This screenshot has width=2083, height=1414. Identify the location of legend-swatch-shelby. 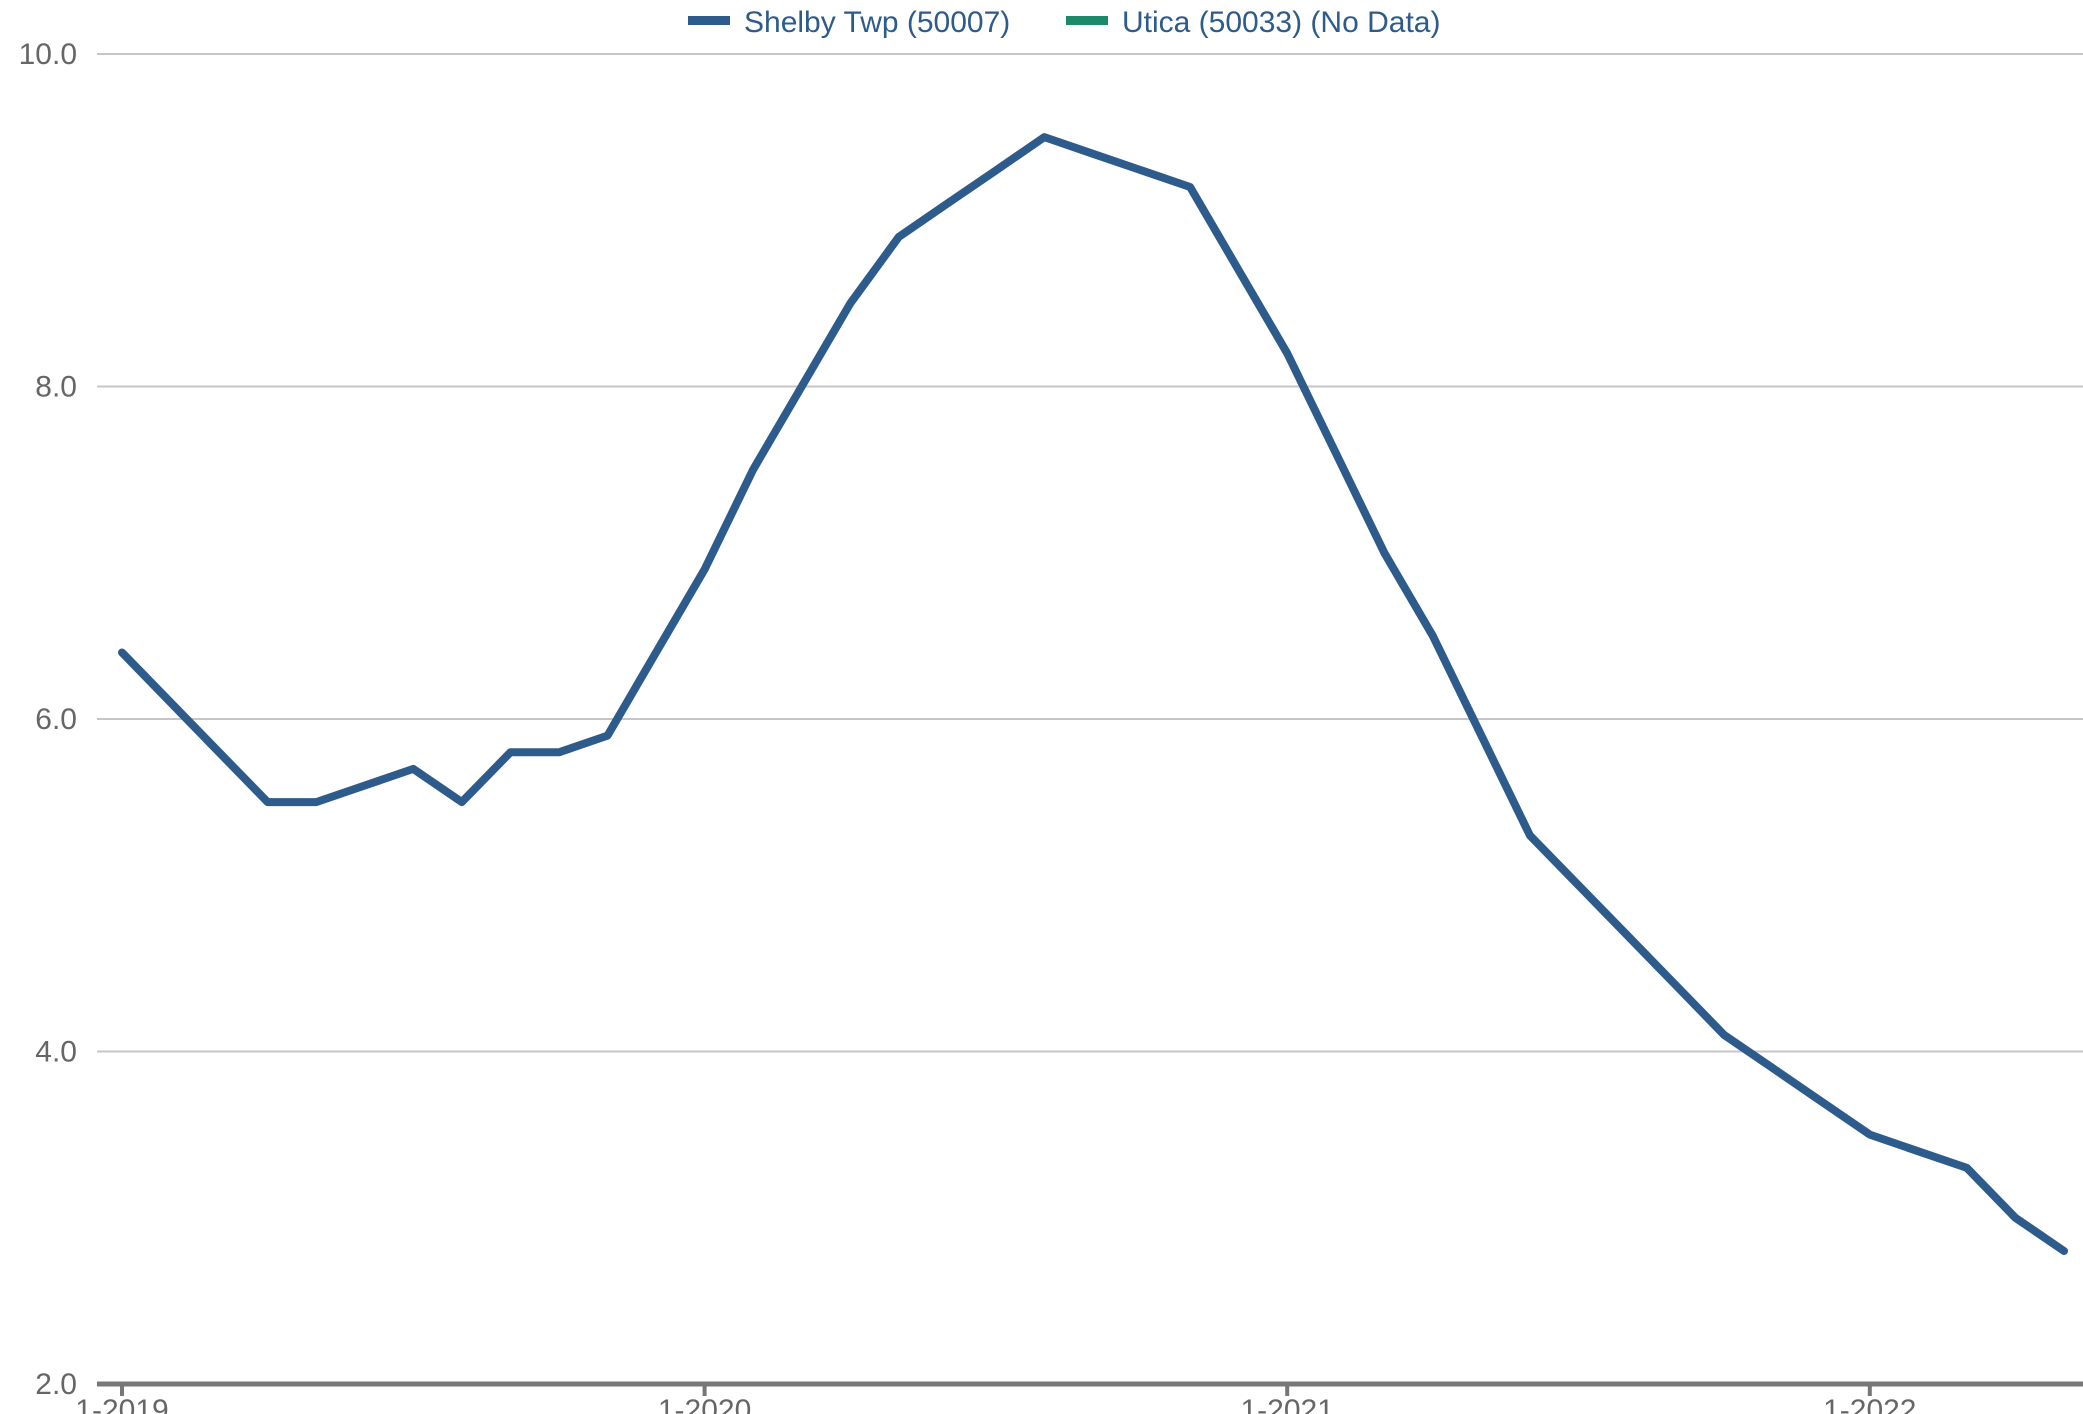
(709, 20).